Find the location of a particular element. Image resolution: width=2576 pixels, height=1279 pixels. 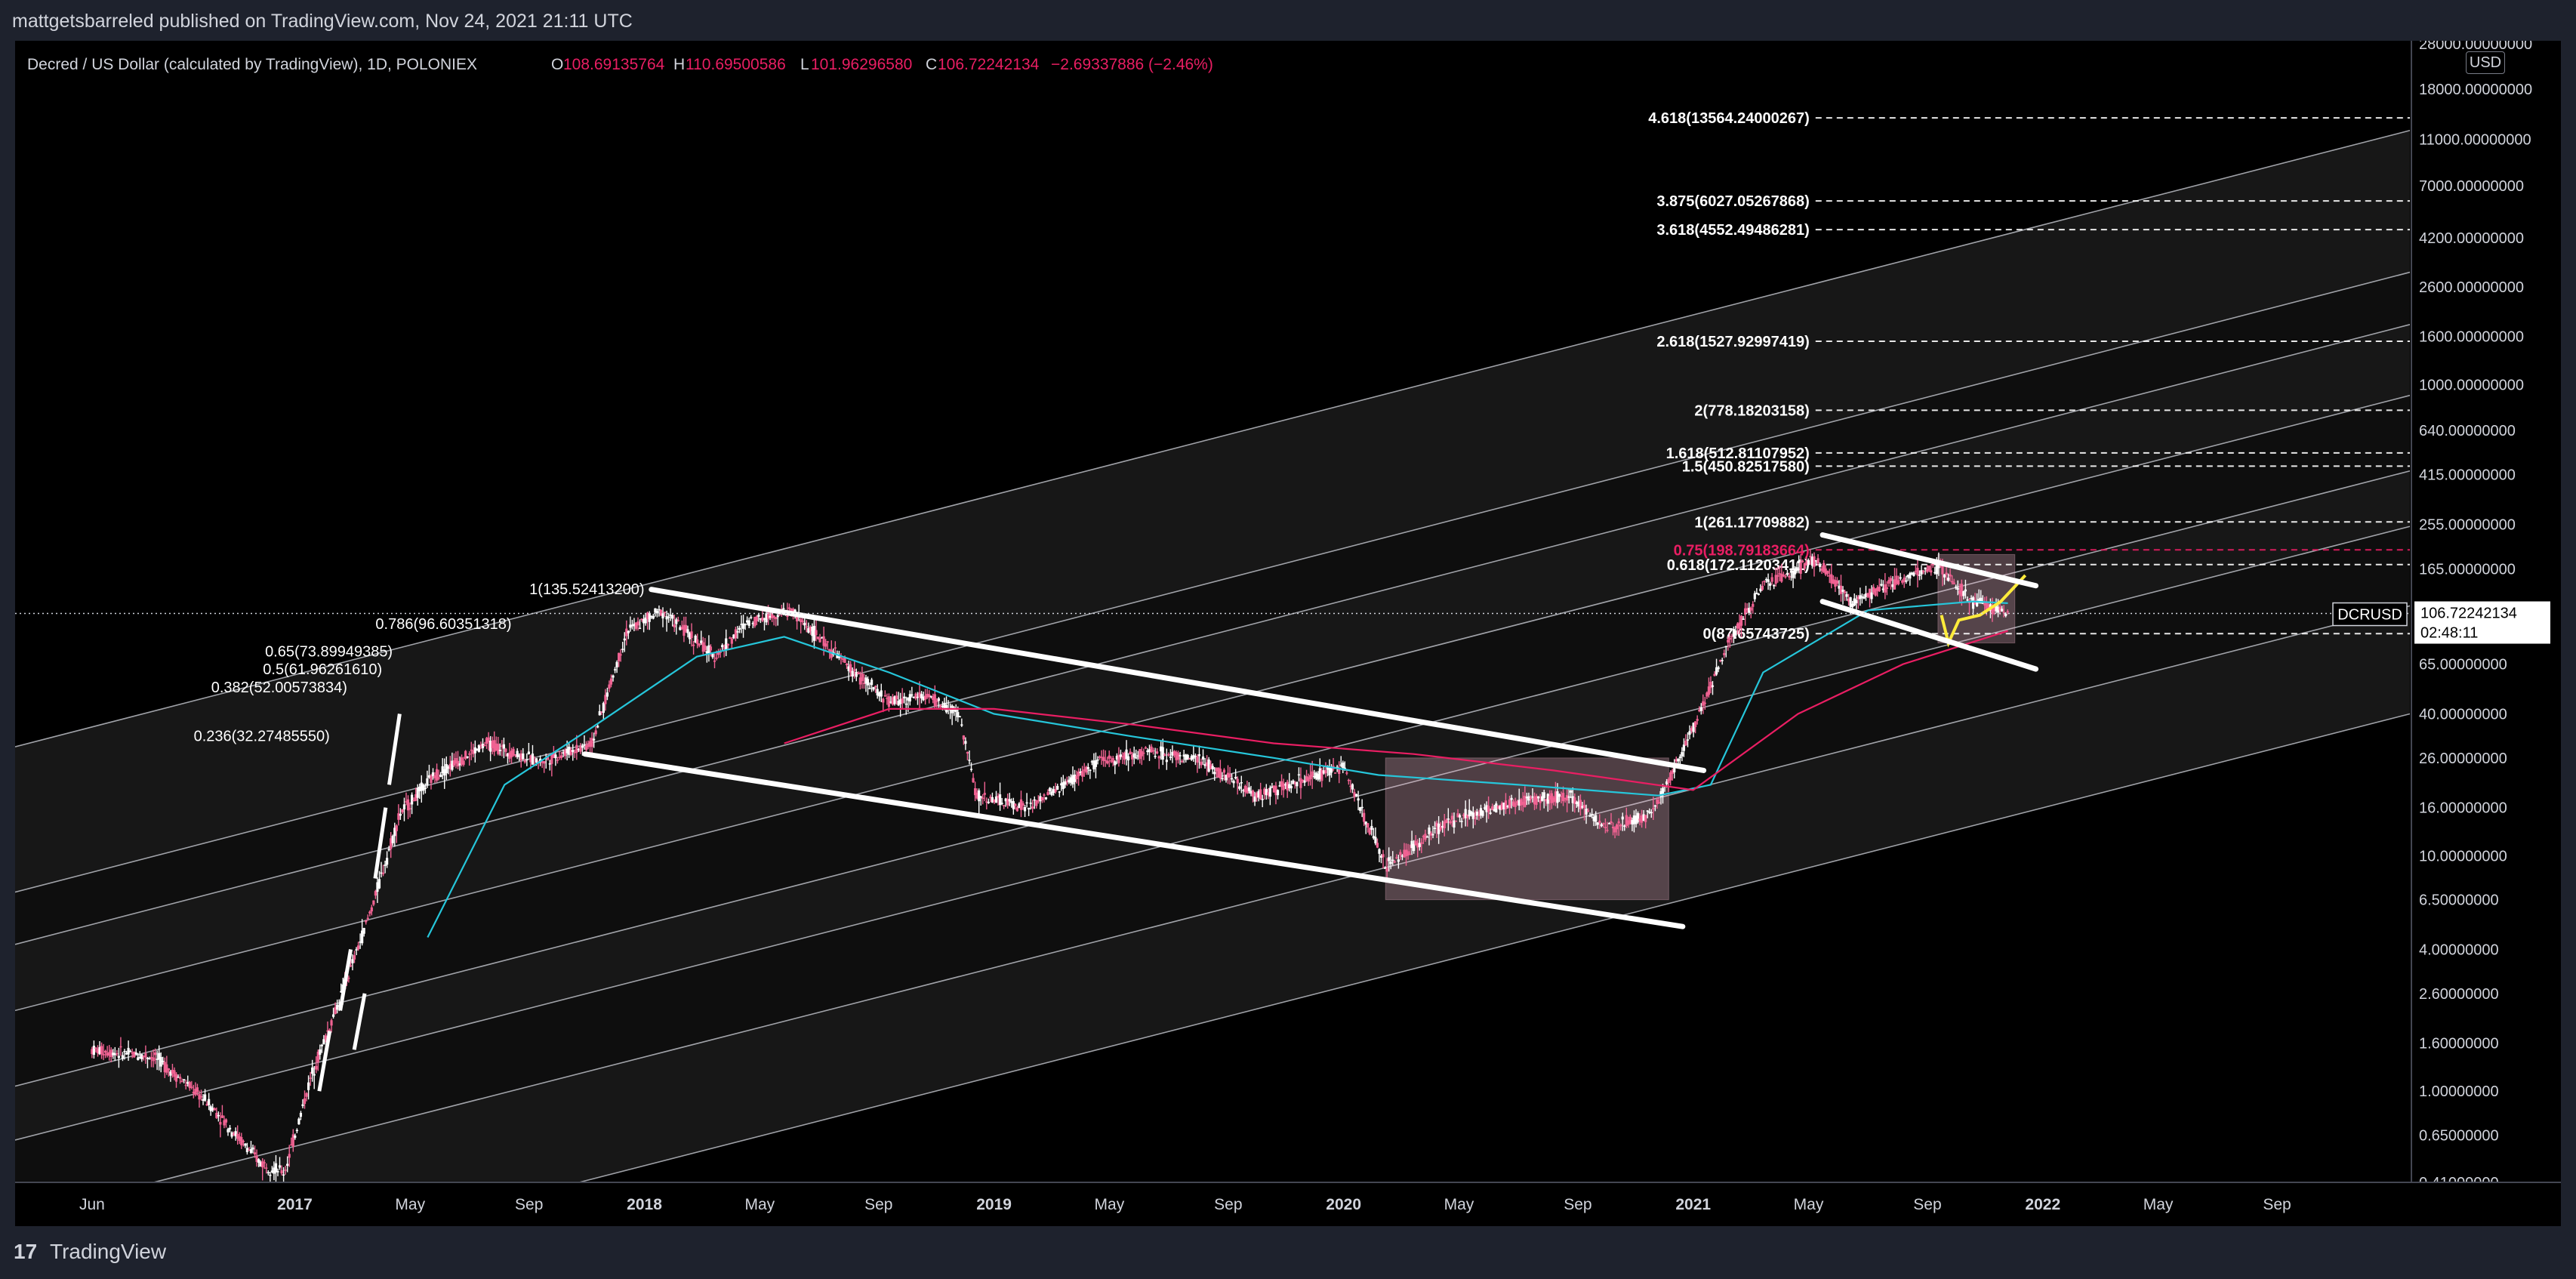

flag-marker is located at coordinates (345, 979).